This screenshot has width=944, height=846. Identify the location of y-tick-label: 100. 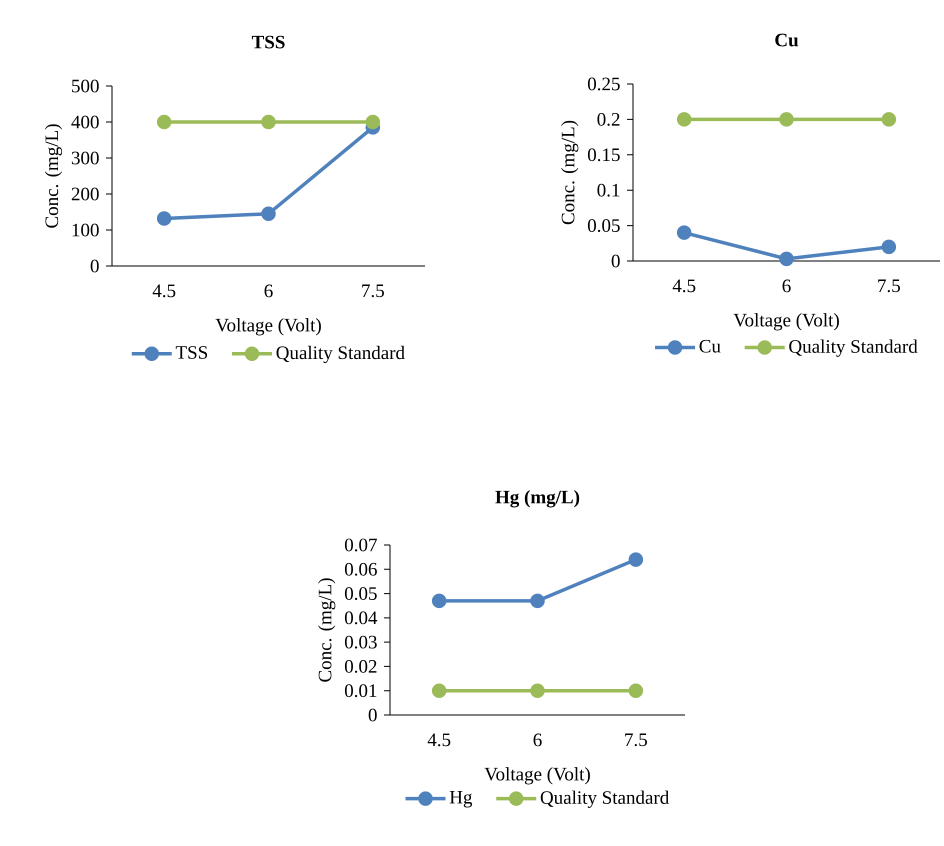
(85, 230).